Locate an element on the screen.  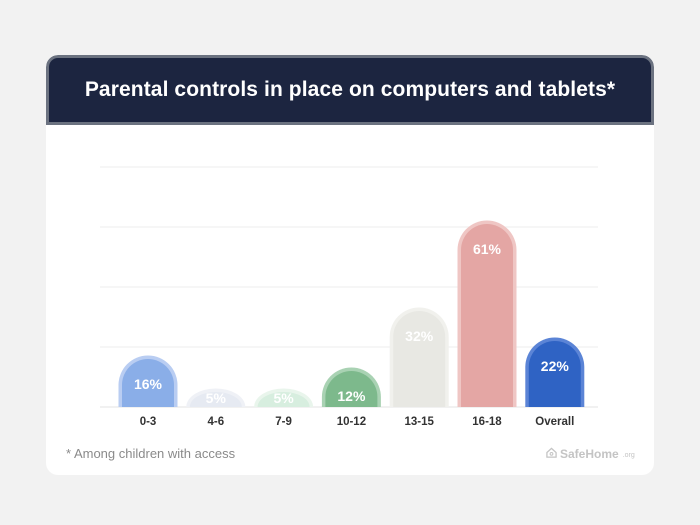
x-tick-label: 0-3 is located at coordinates (148, 422).